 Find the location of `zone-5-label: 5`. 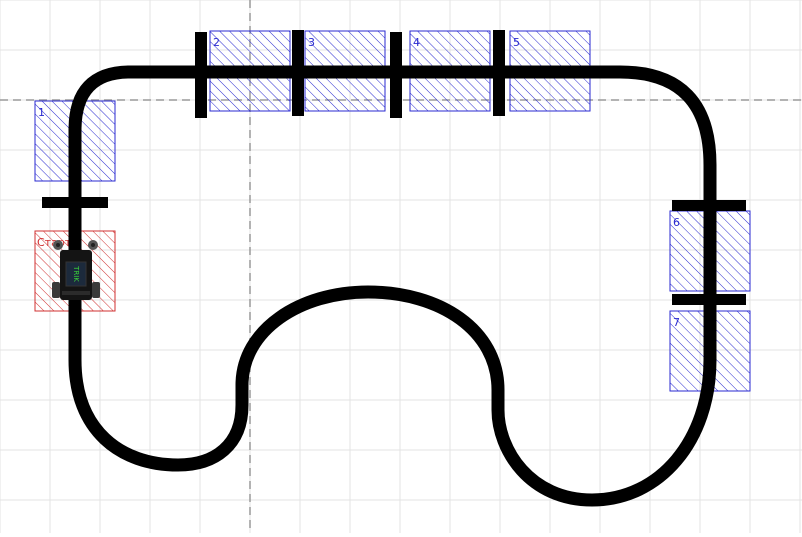

zone-5-label: 5 is located at coordinates (516, 42).